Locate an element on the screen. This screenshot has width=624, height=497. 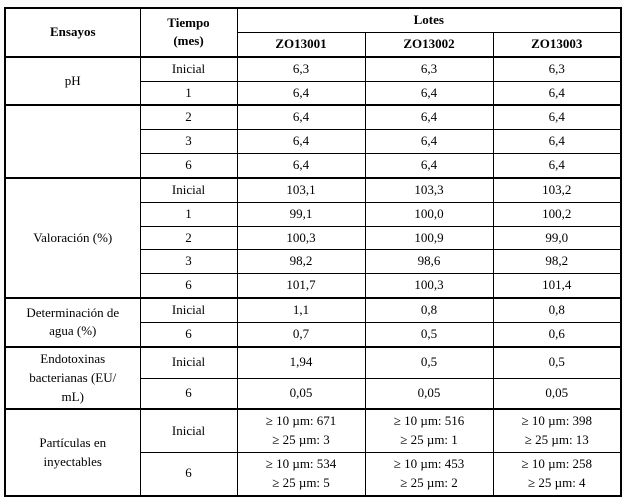
test-label-valoracion: Valoración (%) is located at coordinates (72, 237).